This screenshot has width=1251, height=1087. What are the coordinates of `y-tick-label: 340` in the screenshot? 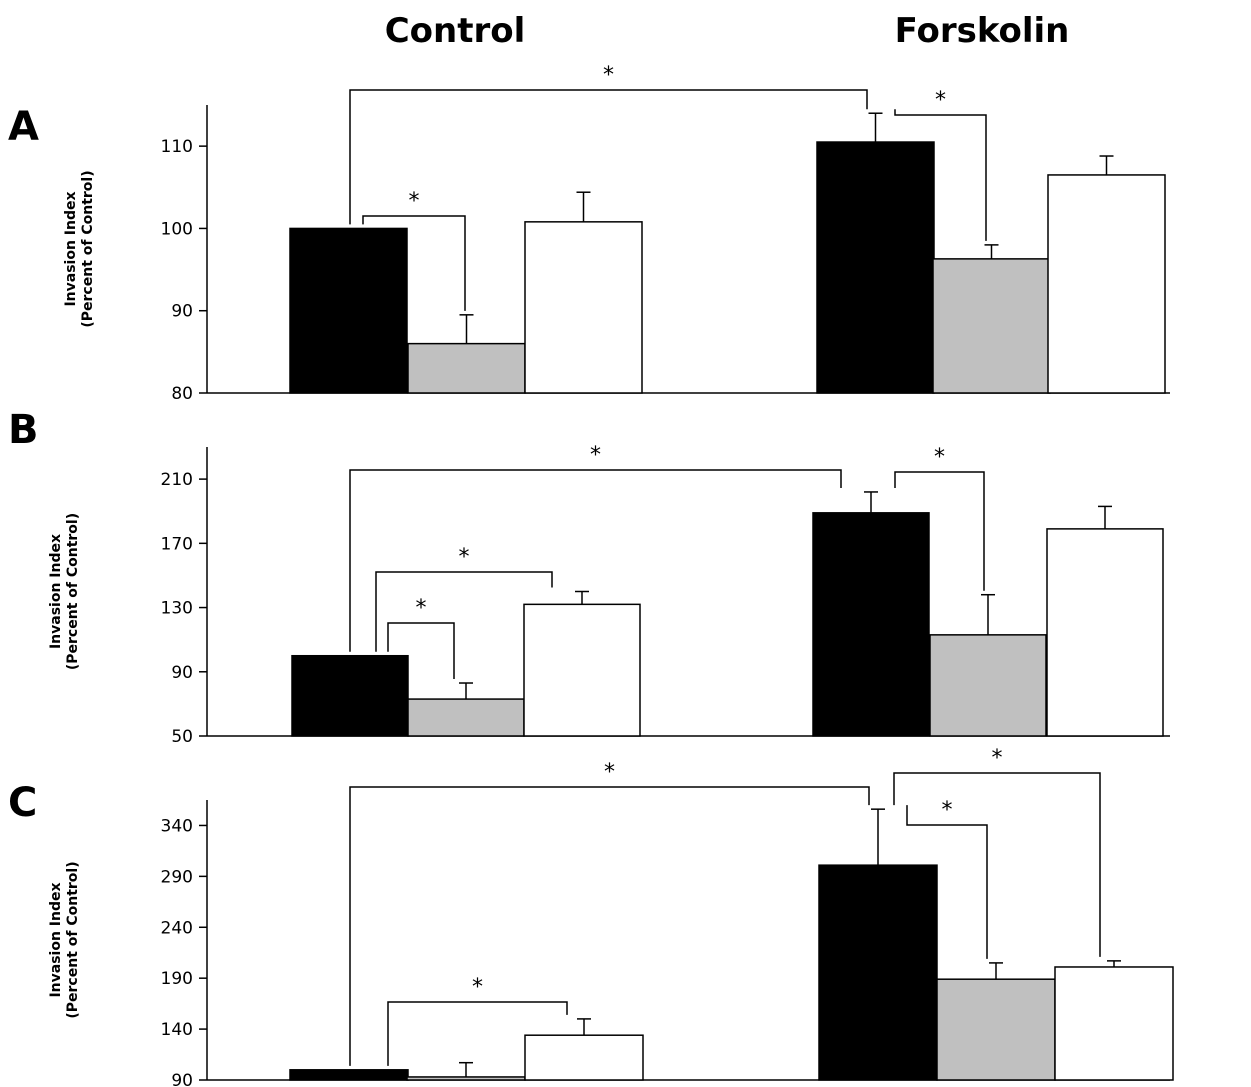 It's located at (177, 826).